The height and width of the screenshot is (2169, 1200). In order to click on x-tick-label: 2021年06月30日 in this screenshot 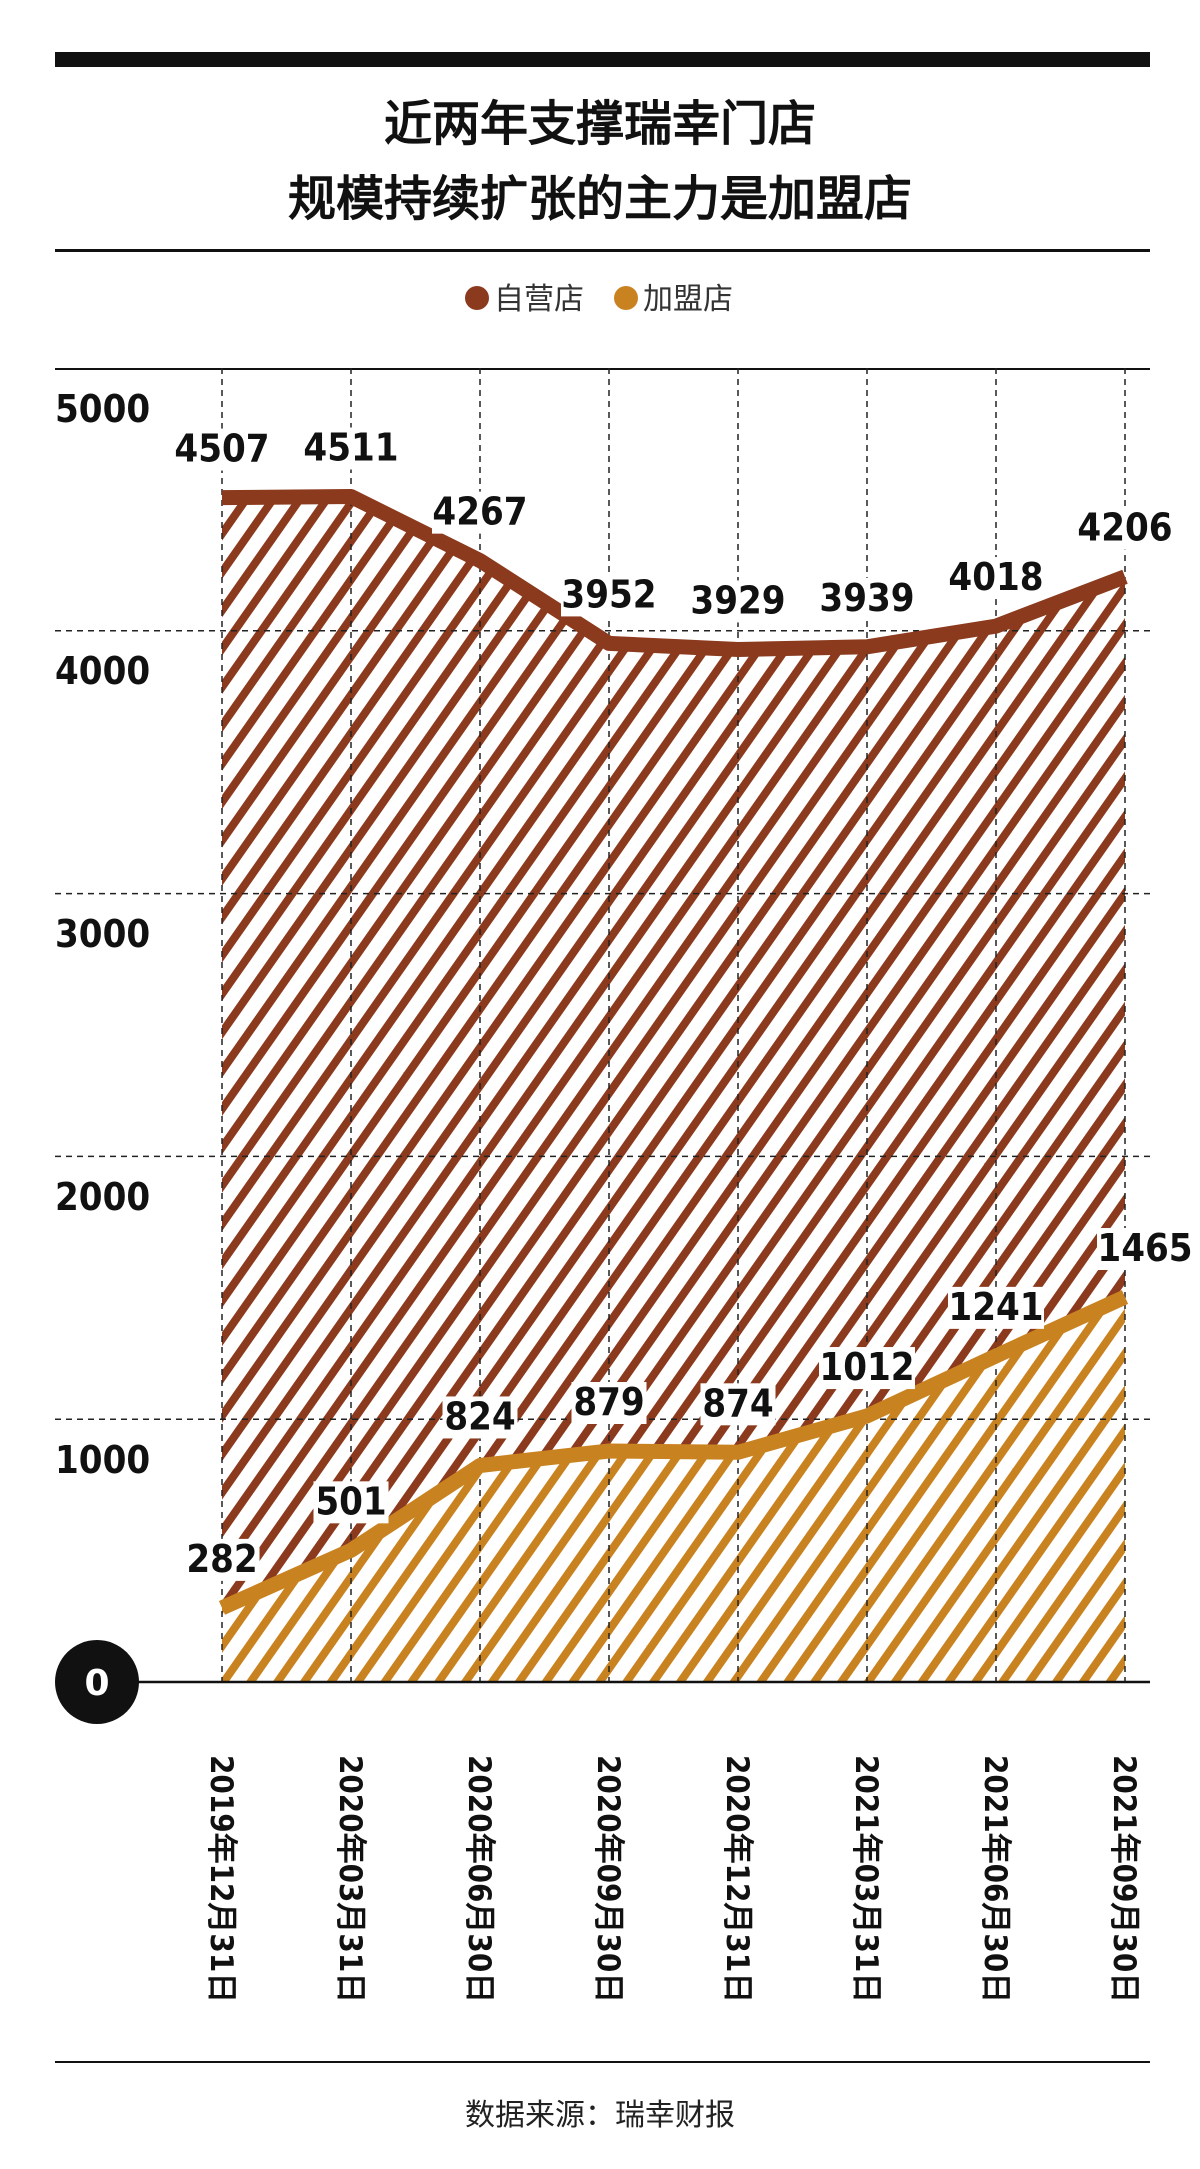, I will do `click(995, 1879)`.